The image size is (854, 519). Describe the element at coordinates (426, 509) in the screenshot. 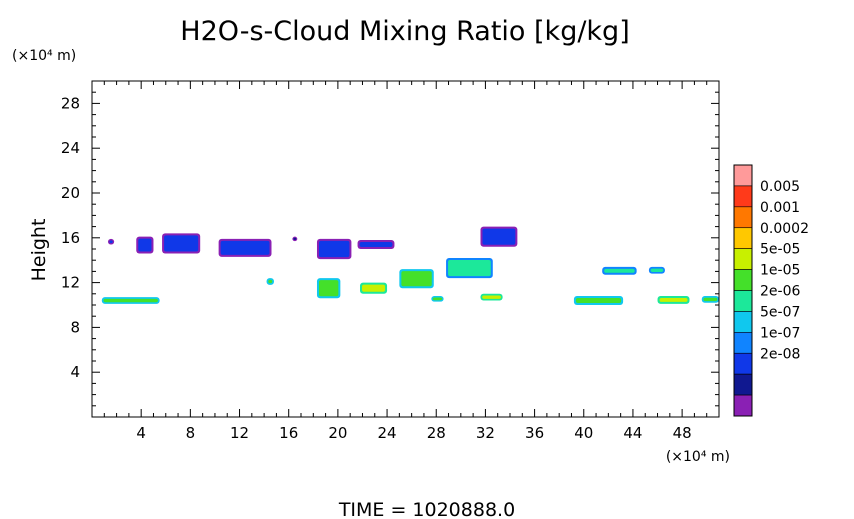

I see `time-footer: TIME = 1020888.0` at that location.